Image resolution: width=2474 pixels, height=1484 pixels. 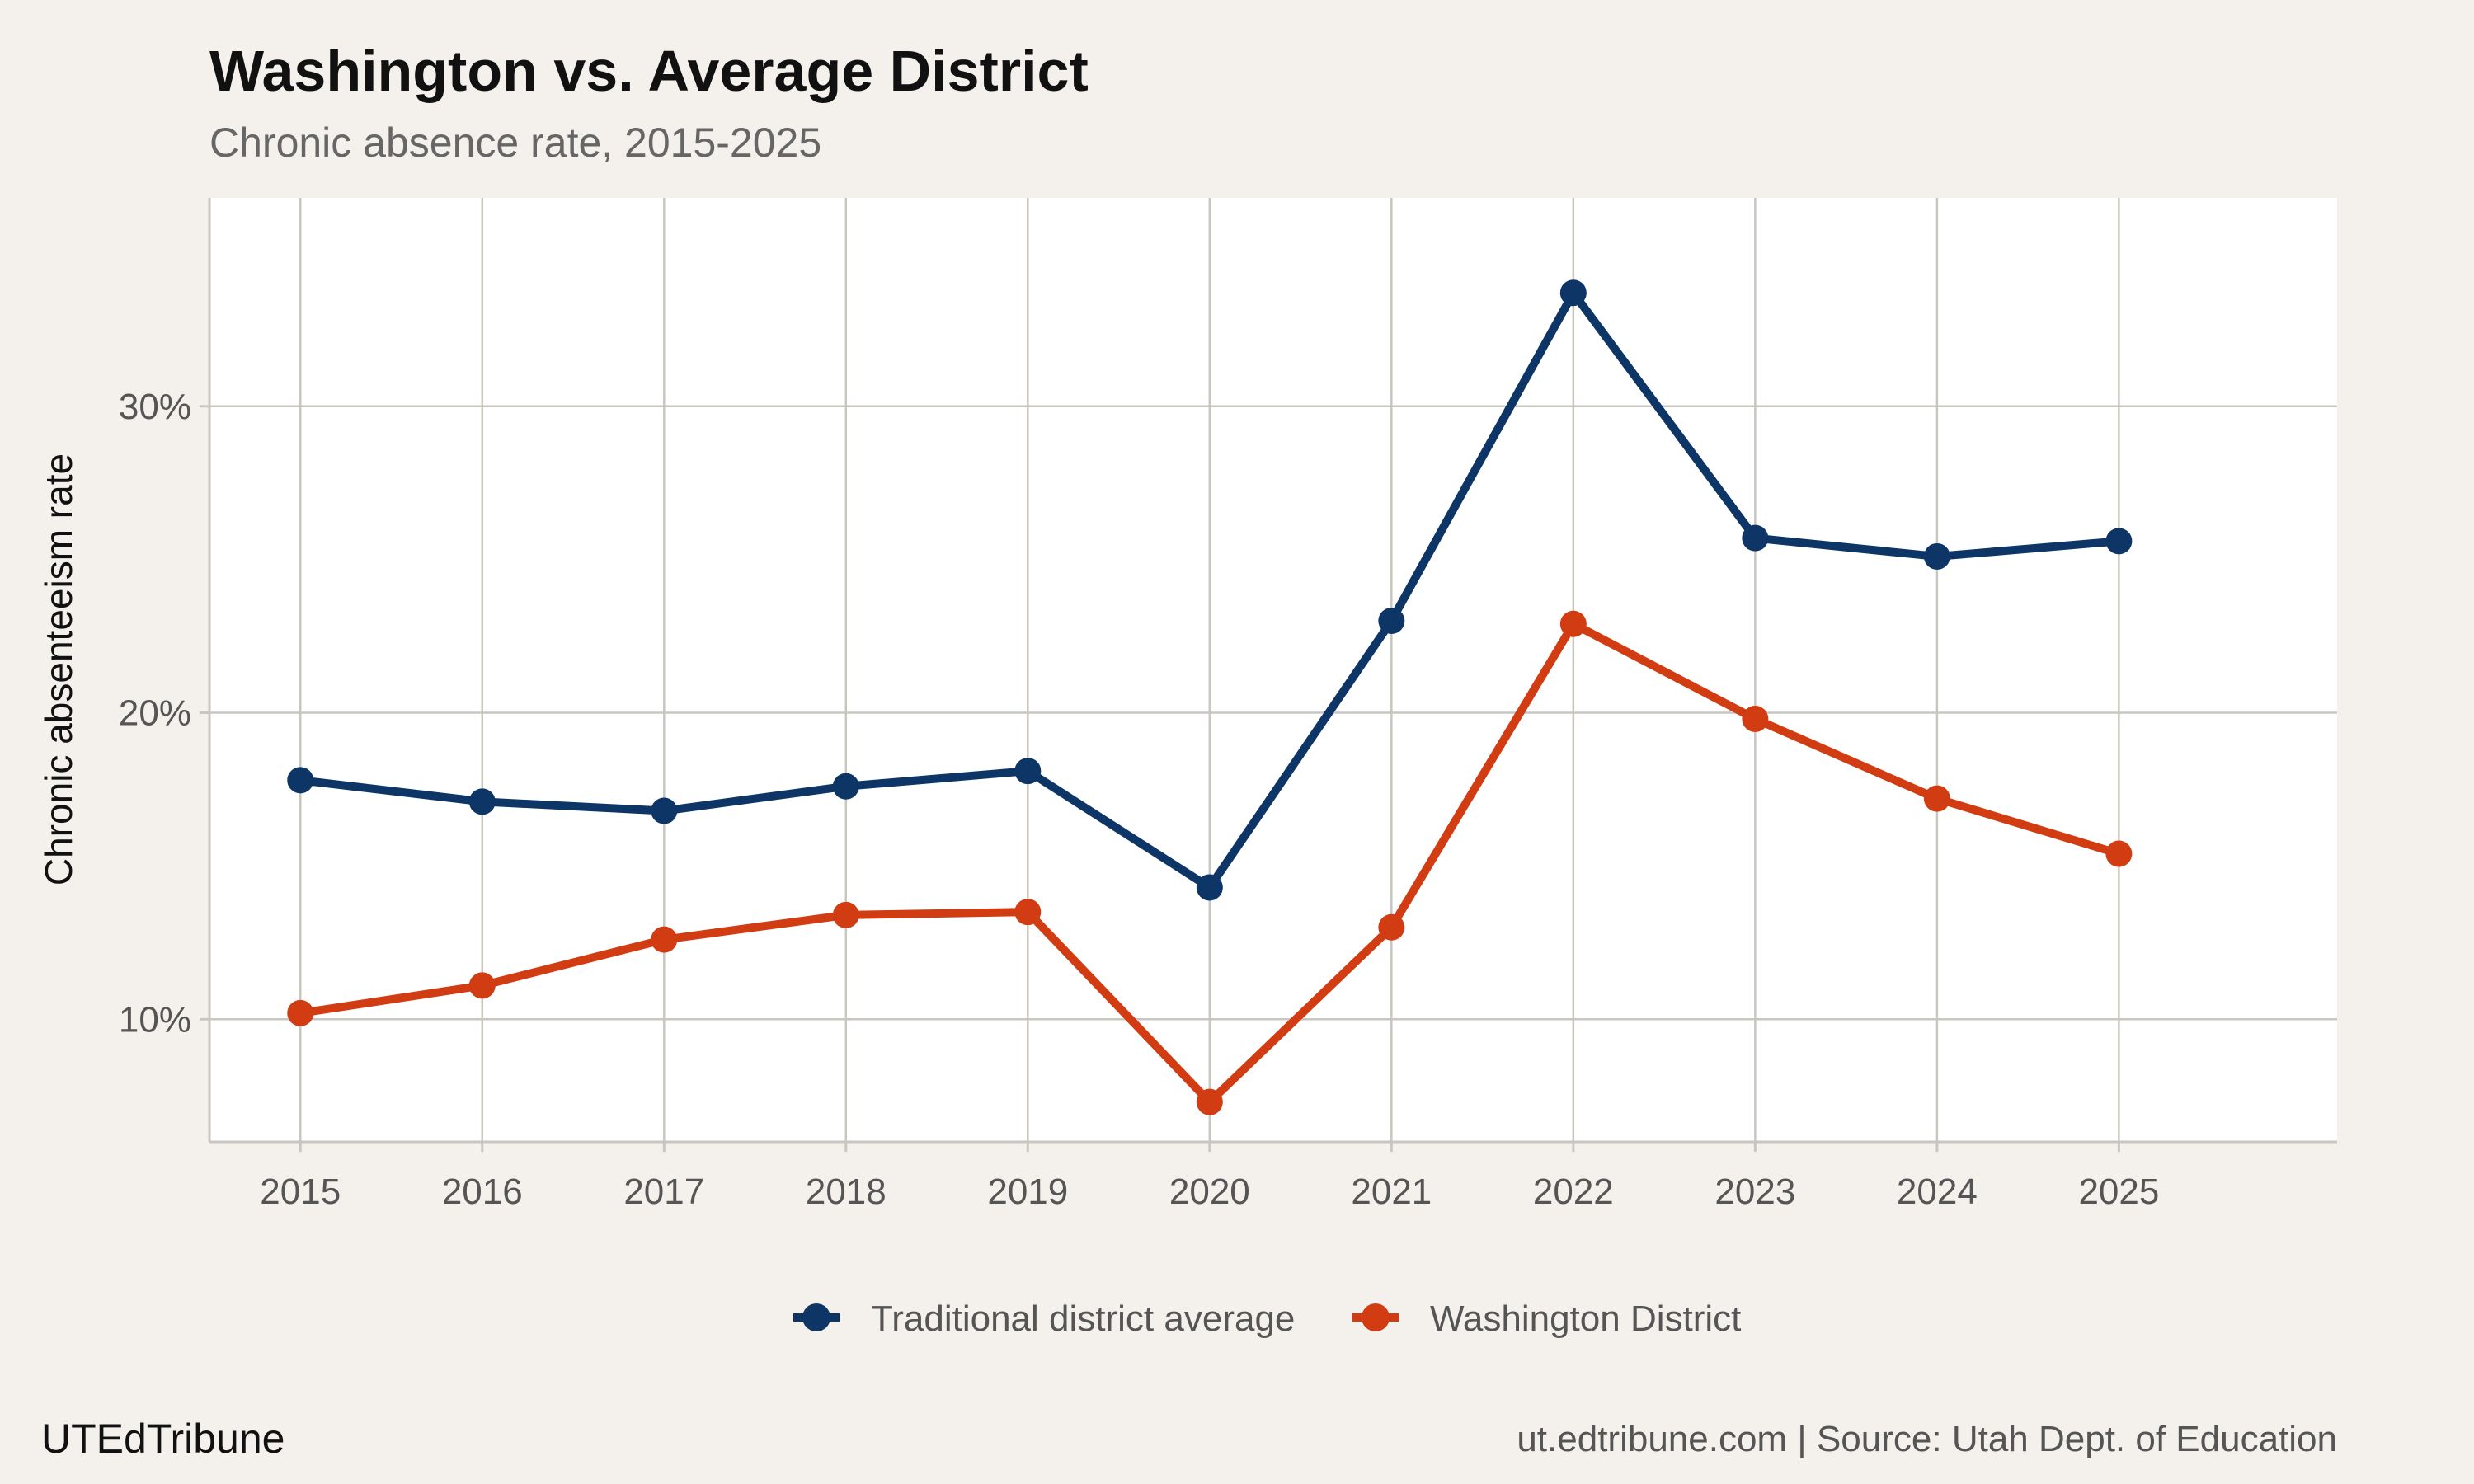 I want to click on legend-label-washington: Washington District, so click(x=1585, y=1318).